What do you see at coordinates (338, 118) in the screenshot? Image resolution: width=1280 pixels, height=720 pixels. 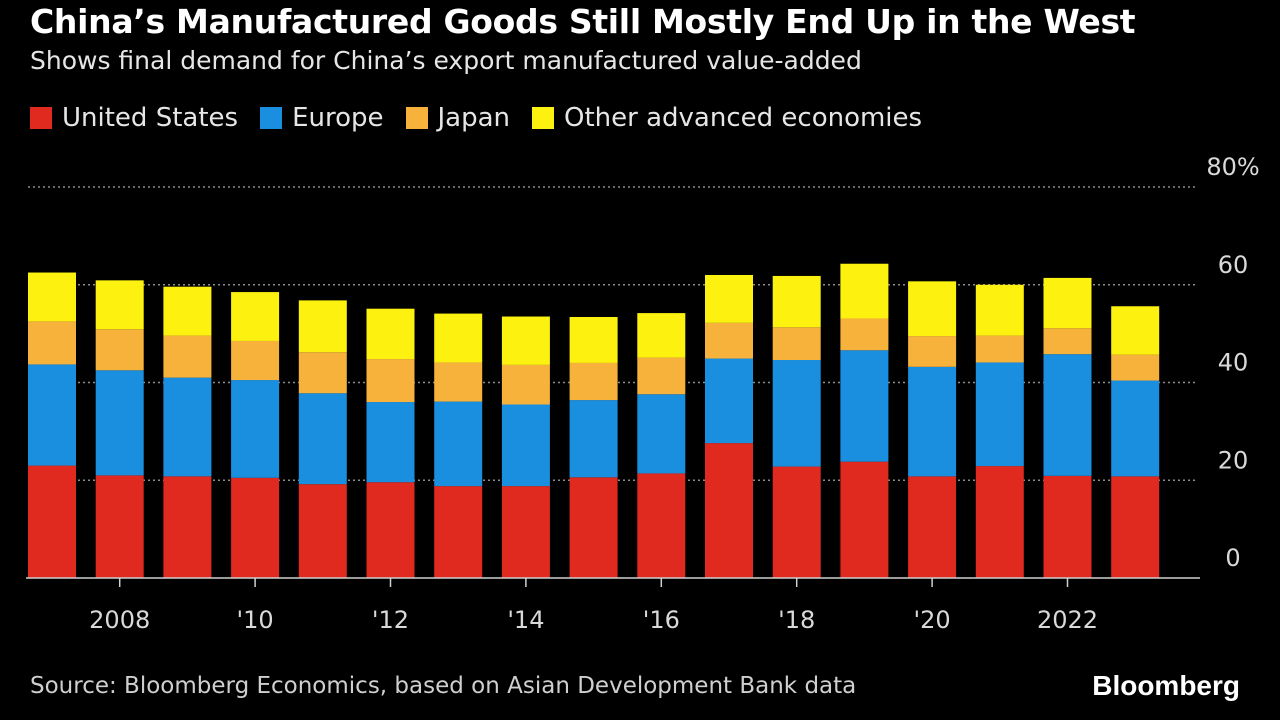 I see `legend-label-europe: Europe` at bounding box center [338, 118].